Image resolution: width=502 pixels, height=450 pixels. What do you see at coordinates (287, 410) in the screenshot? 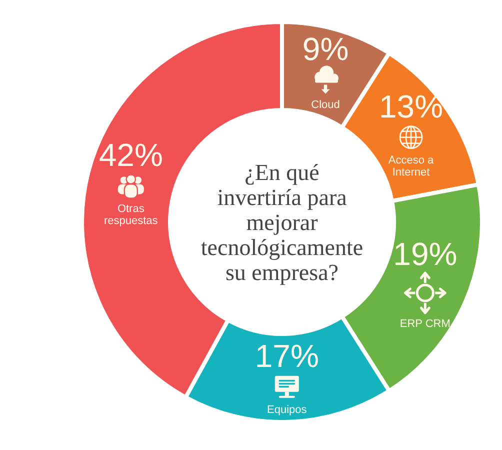
I see `slice-label: Equipos` at bounding box center [287, 410].